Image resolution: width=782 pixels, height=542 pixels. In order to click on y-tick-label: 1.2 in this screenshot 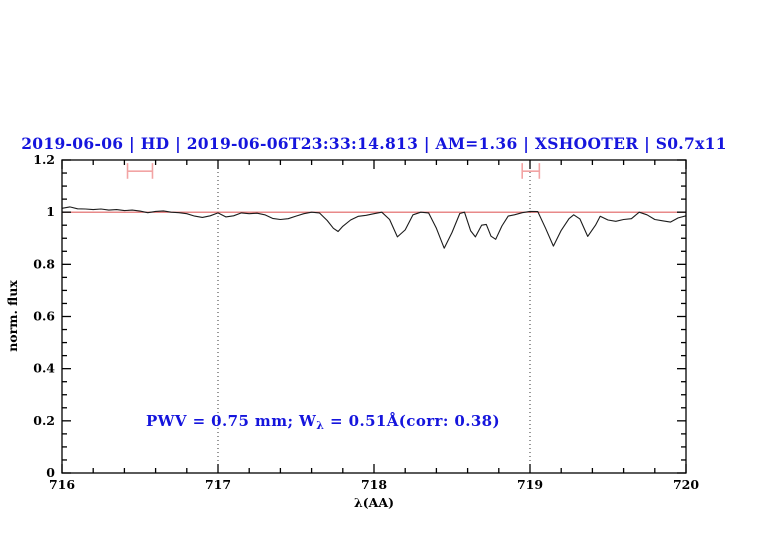, I will do `click(44, 159)`.